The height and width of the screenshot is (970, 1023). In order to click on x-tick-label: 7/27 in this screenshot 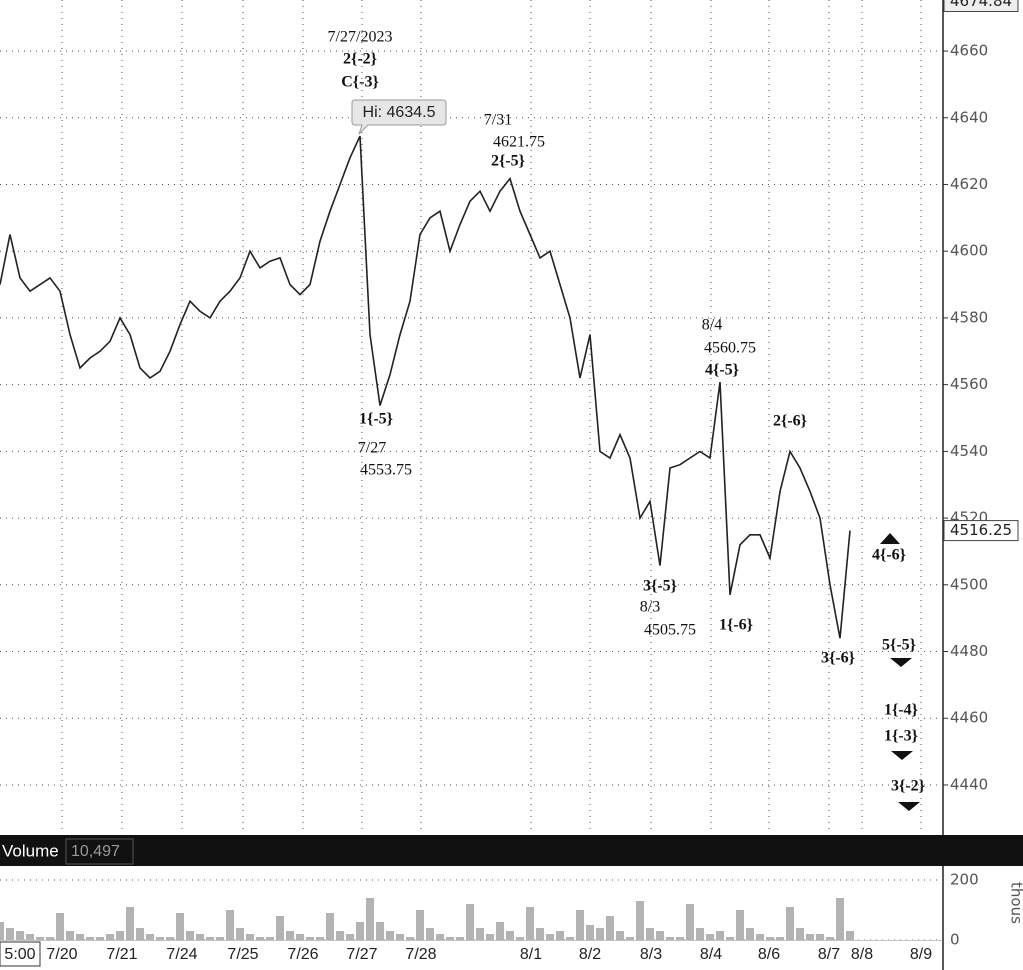, I will do `click(361, 954)`.